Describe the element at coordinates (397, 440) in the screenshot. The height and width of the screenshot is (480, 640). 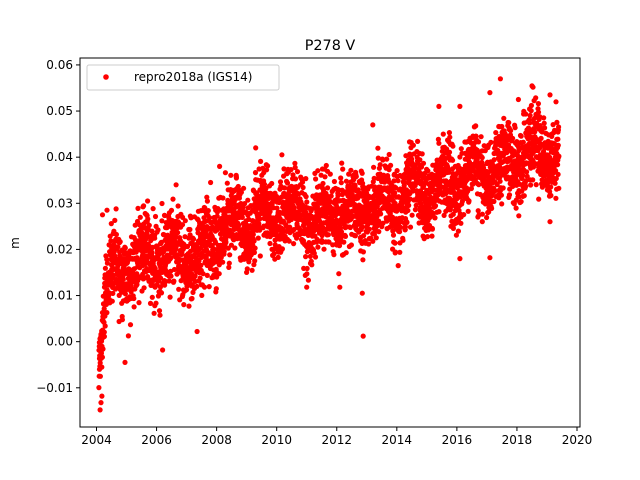
I see `x-tick-label: 2014` at that location.